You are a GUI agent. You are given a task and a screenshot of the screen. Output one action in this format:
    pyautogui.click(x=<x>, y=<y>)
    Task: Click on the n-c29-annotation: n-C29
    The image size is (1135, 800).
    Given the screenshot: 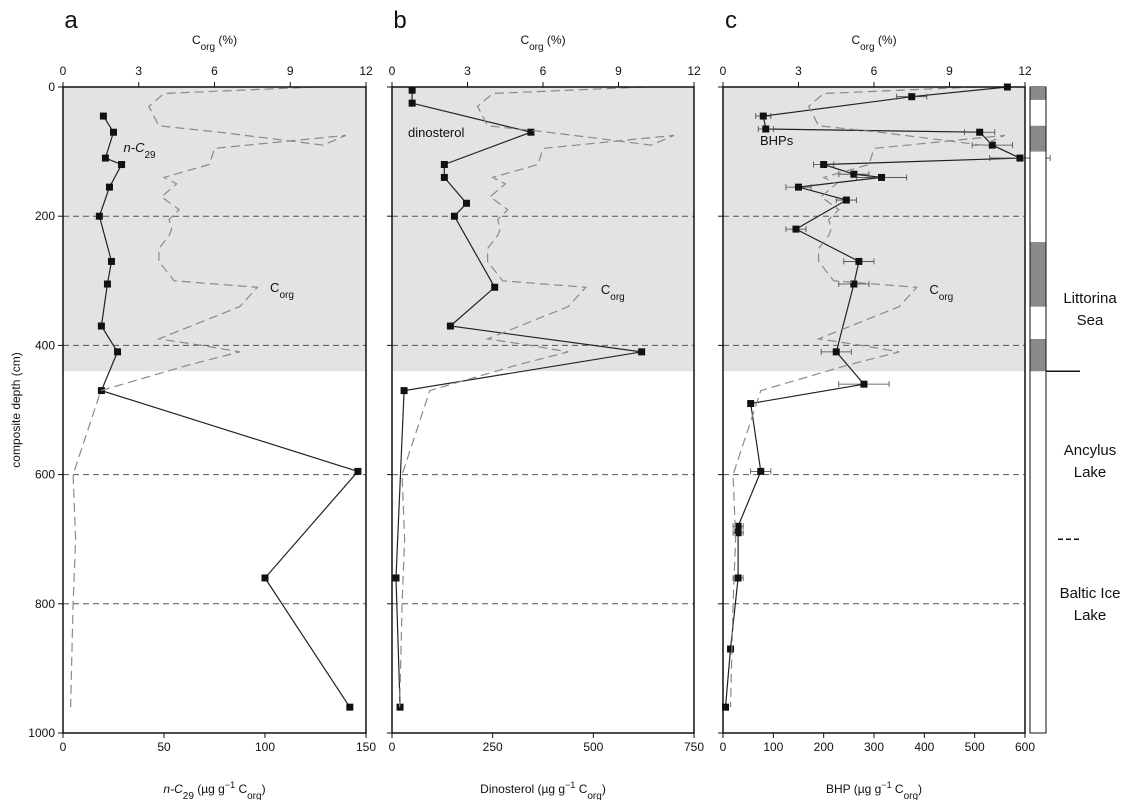 What is the action you would take?
    pyautogui.click(x=140, y=150)
    